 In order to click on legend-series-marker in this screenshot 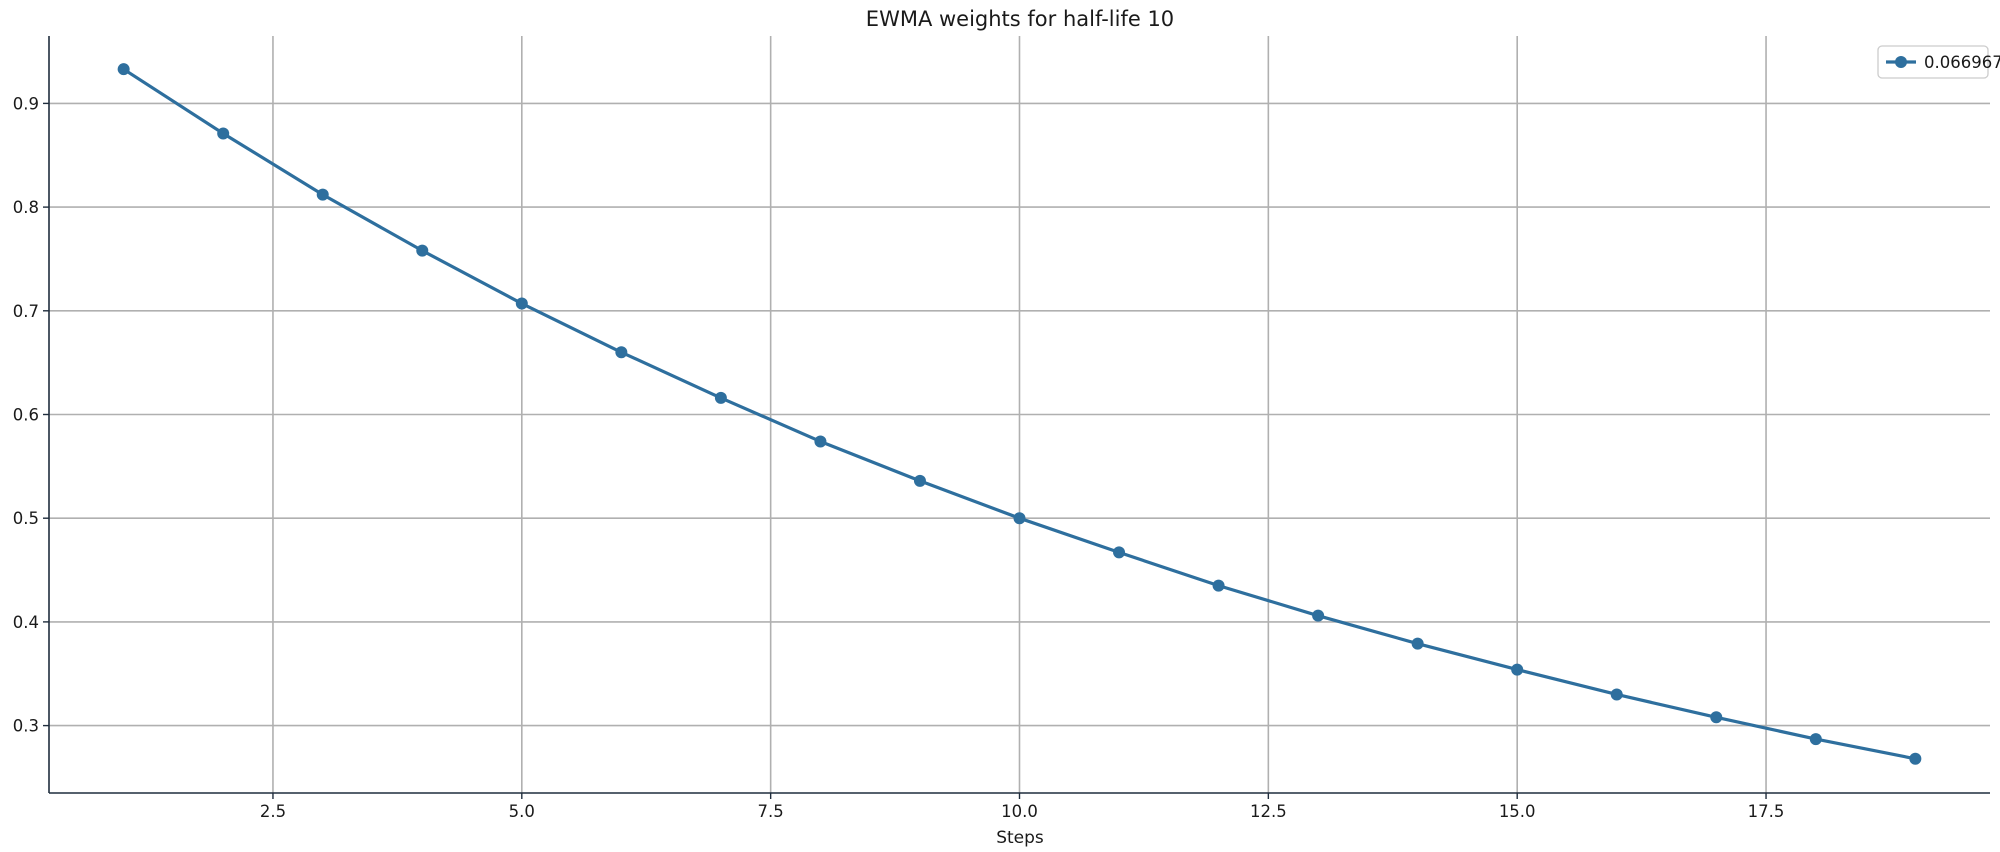, I will do `click(1901, 62)`.